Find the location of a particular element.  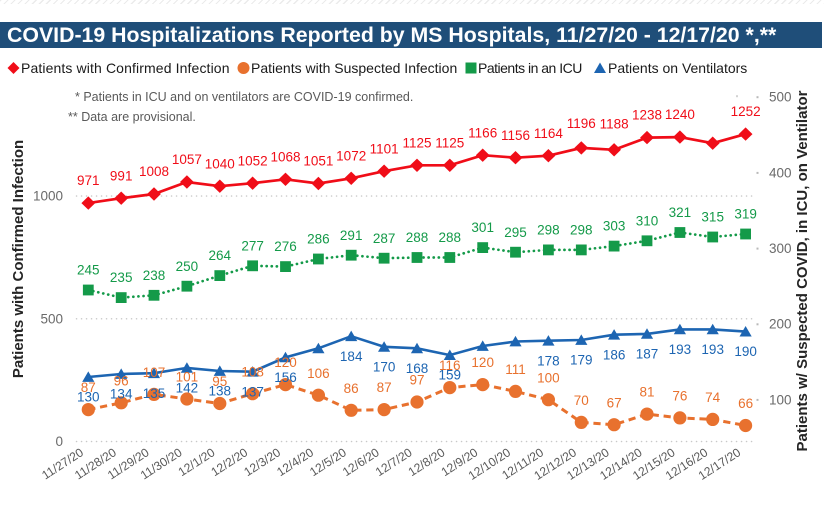

svg-text: 1101 is located at coordinates (384, 148).